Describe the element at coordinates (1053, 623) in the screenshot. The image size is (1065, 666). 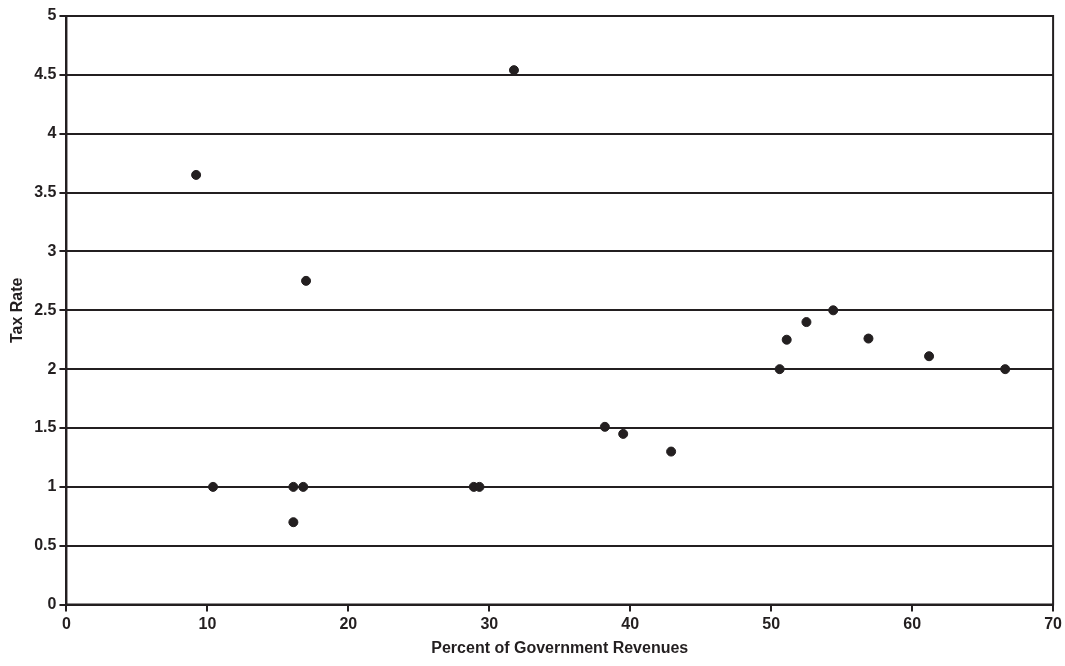
I see `x-tick-label: 70` at that location.